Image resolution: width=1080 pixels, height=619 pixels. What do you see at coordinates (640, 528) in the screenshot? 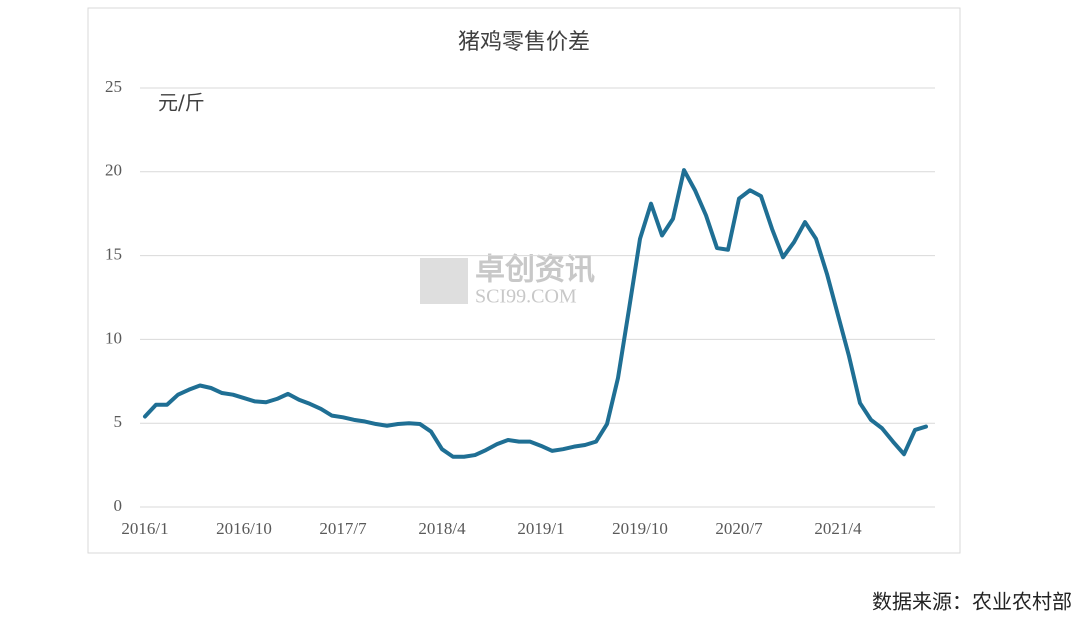
I see `x-tick-label: 2019/10` at bounding box center [640, 528].